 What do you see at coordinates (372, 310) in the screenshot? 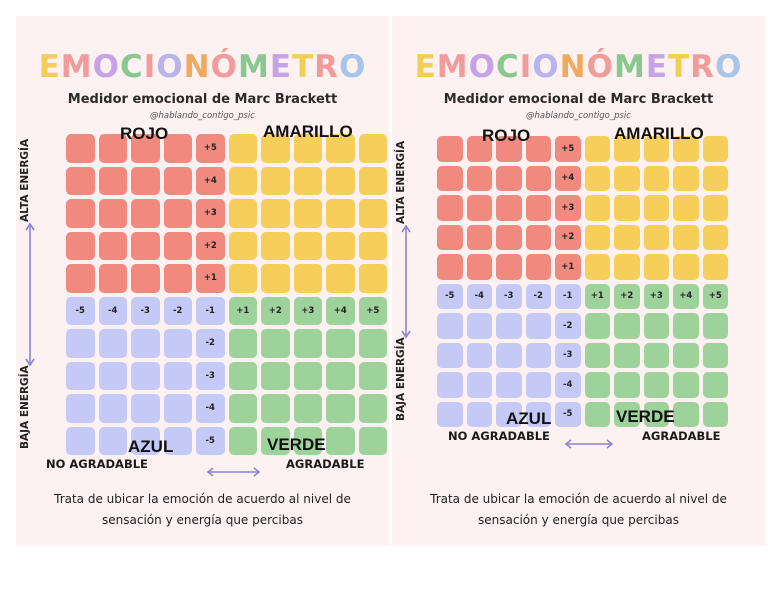
I see `pleasantness-level-cell: +5` at bounding box center [372, 310].